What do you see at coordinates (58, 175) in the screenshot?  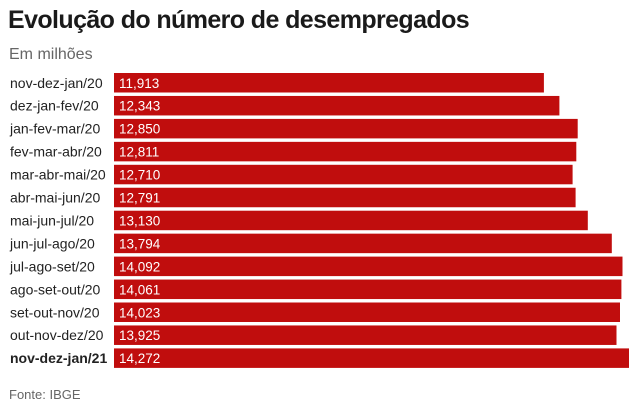 I see `category-label: mar-abr-mai/20` at bounding box center [58, 175].